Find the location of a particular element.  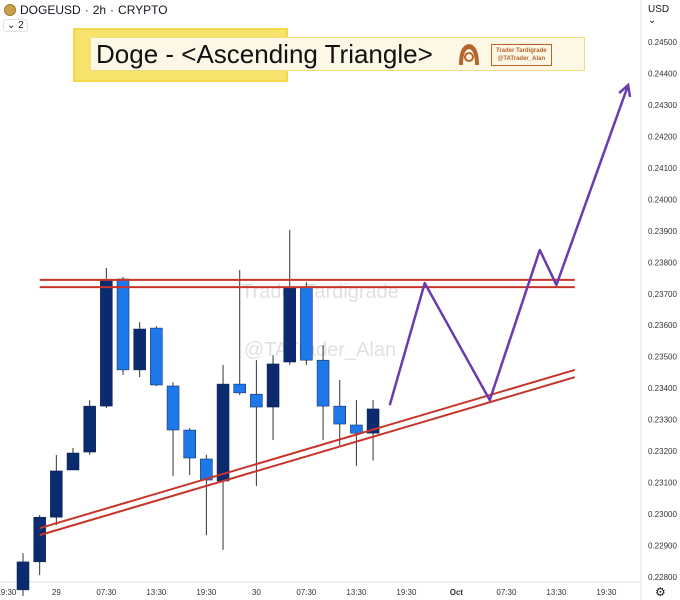

price-tick-label: 0.23700 is located at coordinates (662, 294).